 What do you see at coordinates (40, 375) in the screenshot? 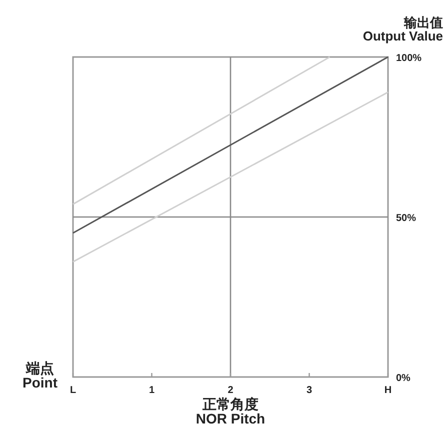
I see `annotation: 端点 Point` at bounding box center [40, 375].